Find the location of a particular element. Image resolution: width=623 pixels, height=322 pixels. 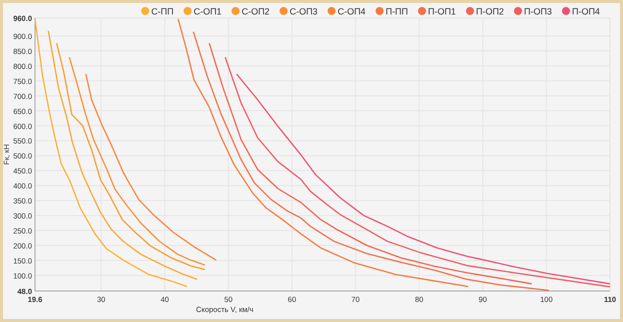

legend-label: П-ПП is located at coordinates (397, 11).